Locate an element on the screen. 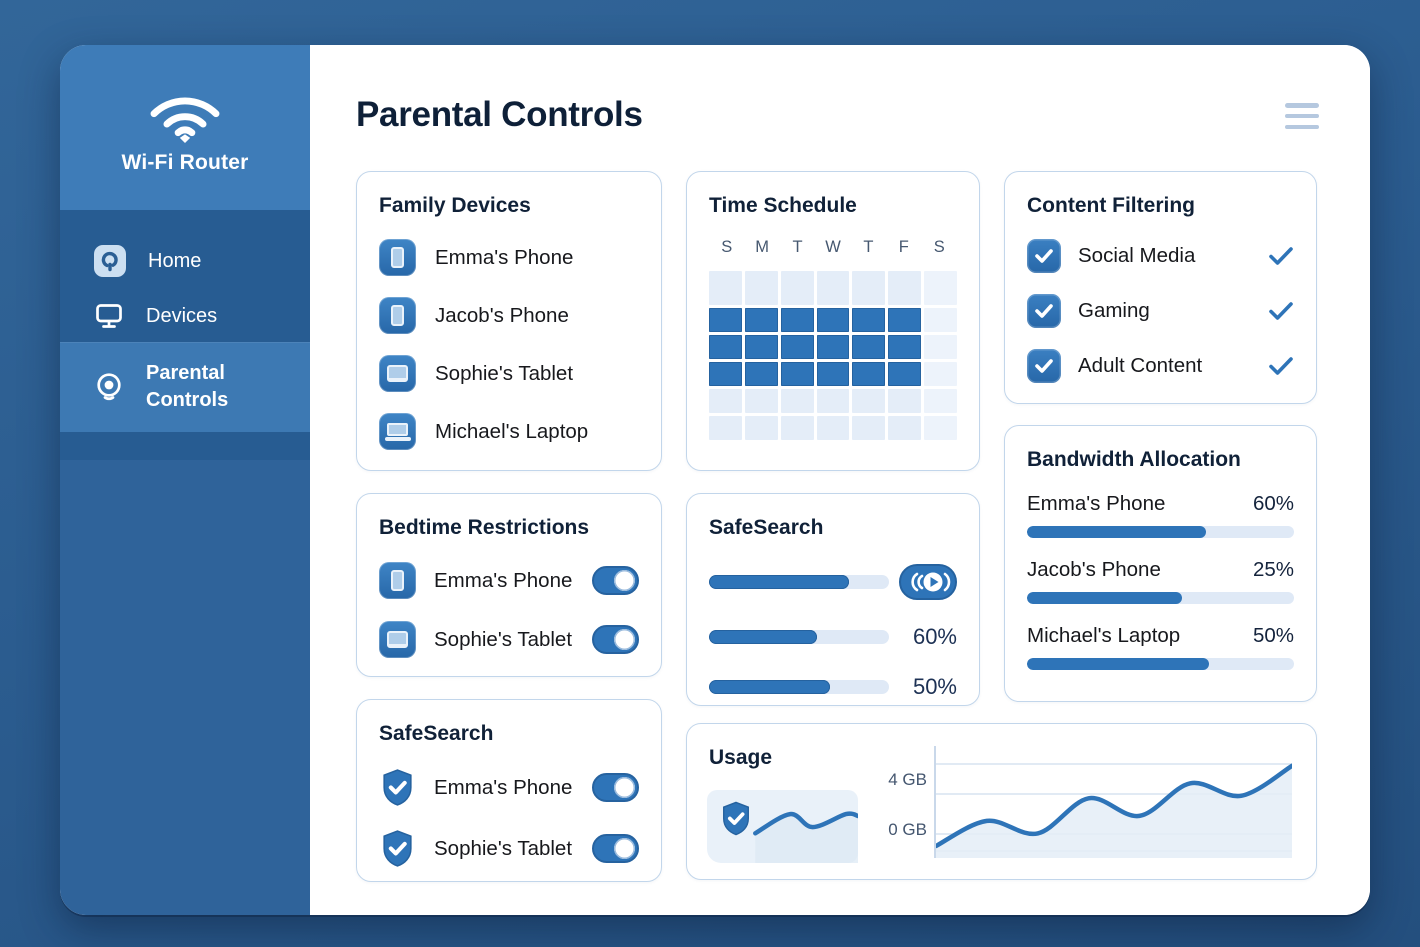 This screenshot has width=1420, height=947. sidebar-lower-panel is located at coordinates (185, 687).